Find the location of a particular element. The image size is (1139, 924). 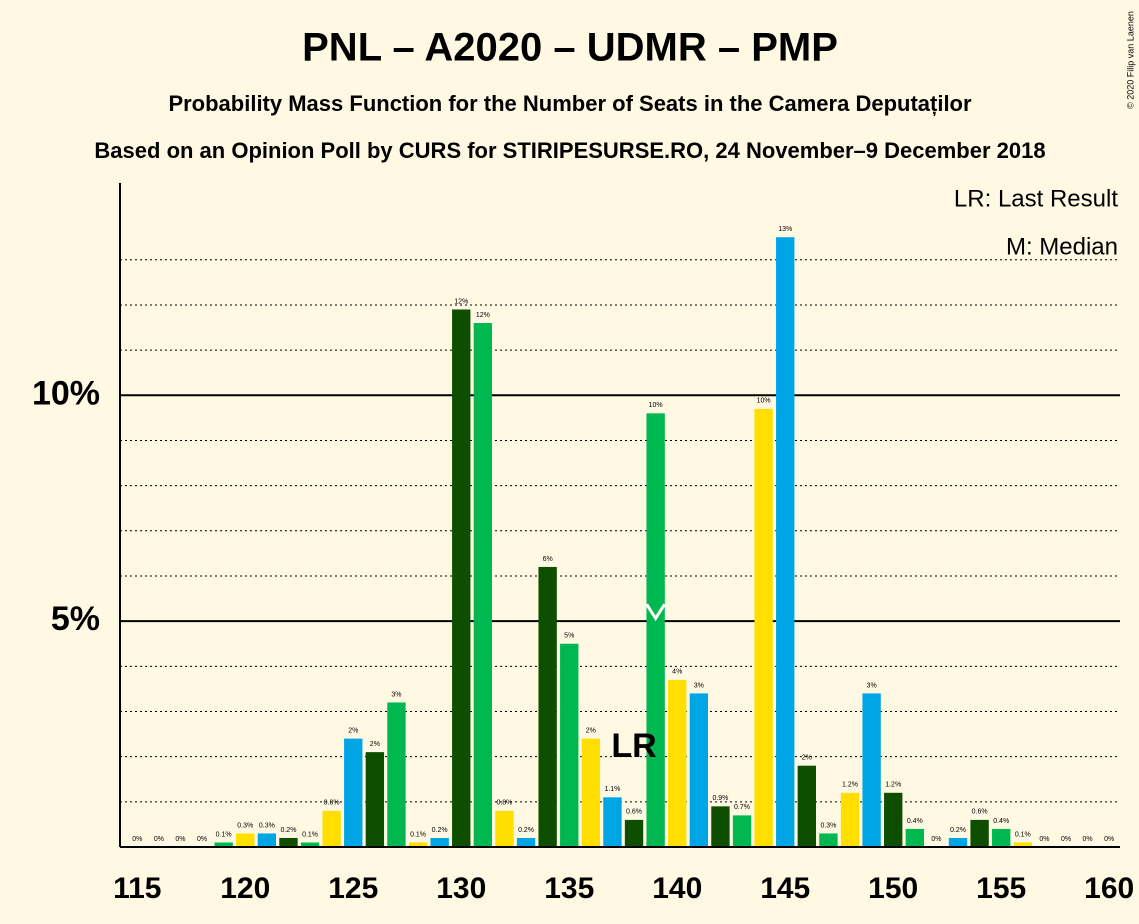

x-tick-label: 130 is located at coordinates (461, 888).